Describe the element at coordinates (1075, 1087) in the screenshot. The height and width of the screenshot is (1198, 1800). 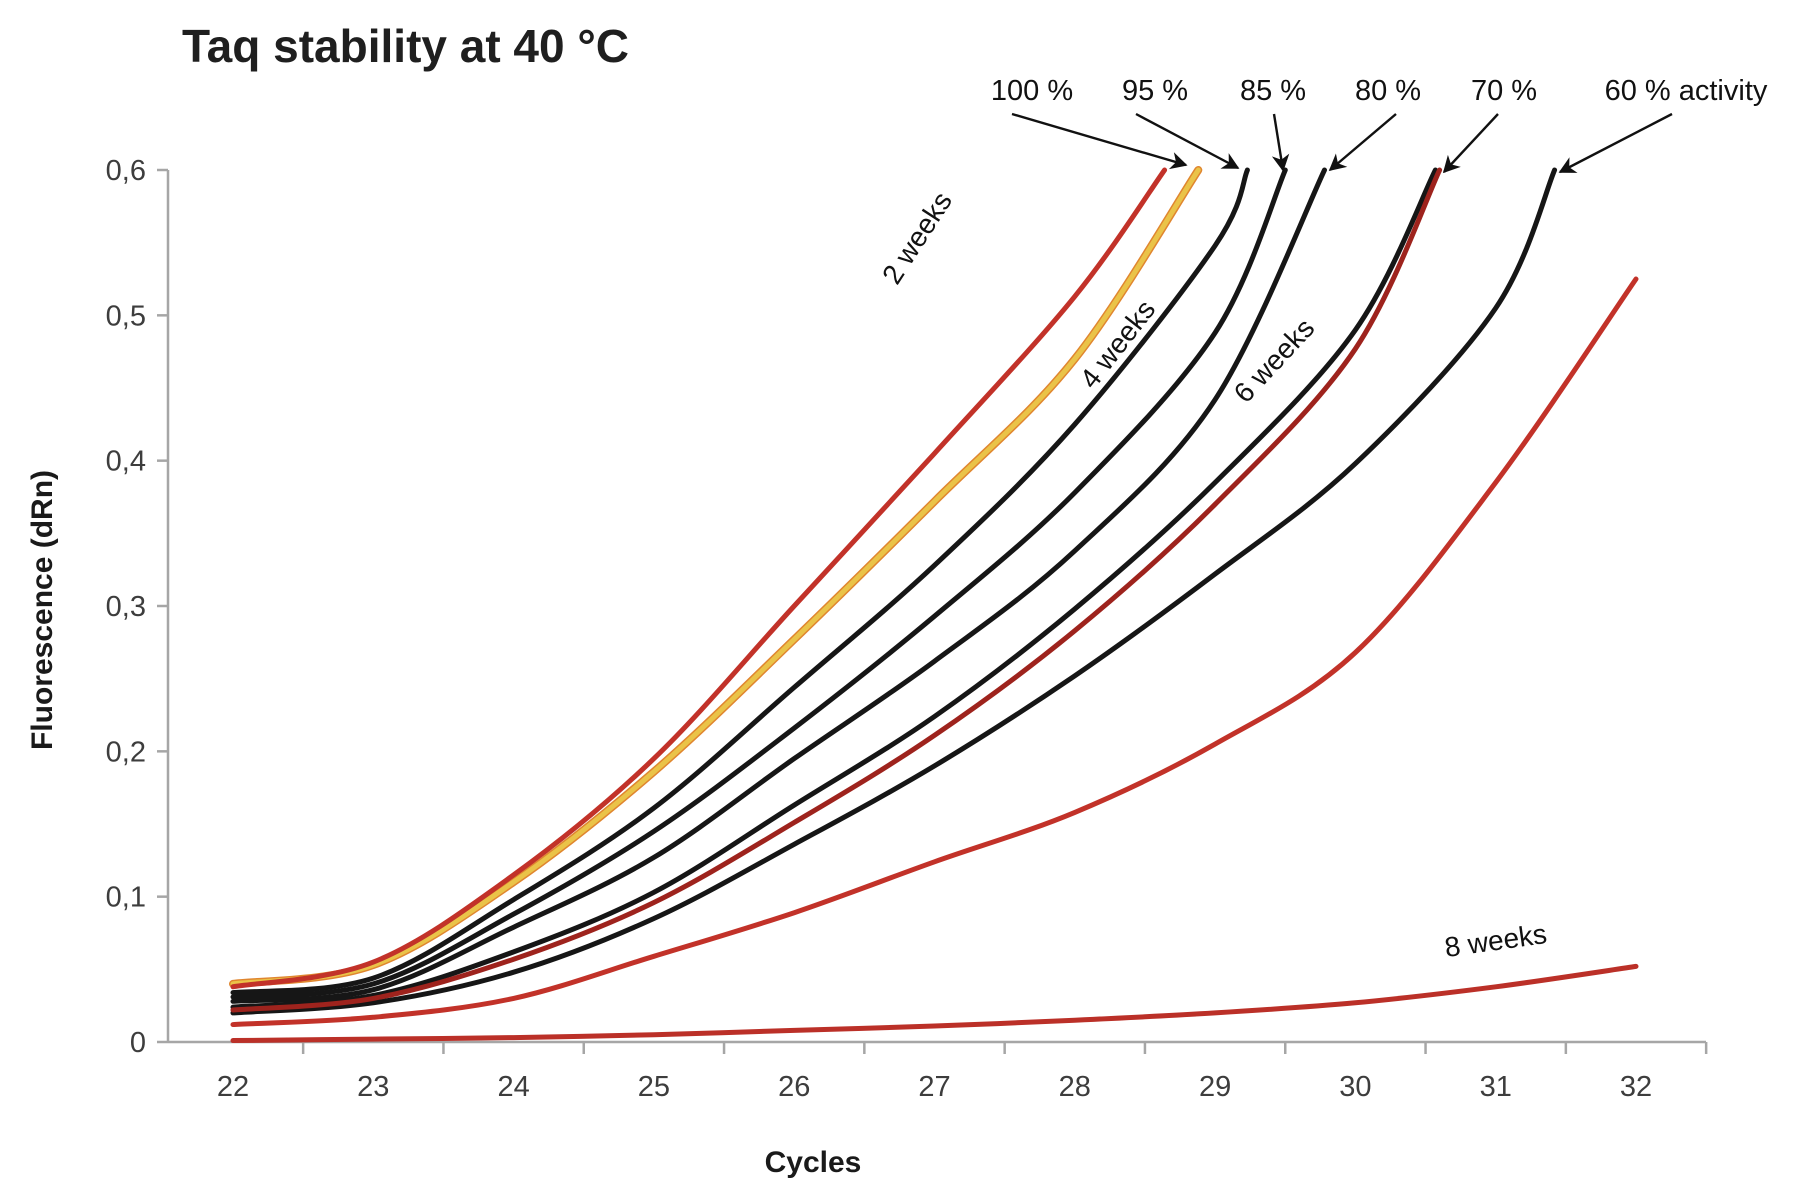
I see `x-tick-label: 28` at that location.